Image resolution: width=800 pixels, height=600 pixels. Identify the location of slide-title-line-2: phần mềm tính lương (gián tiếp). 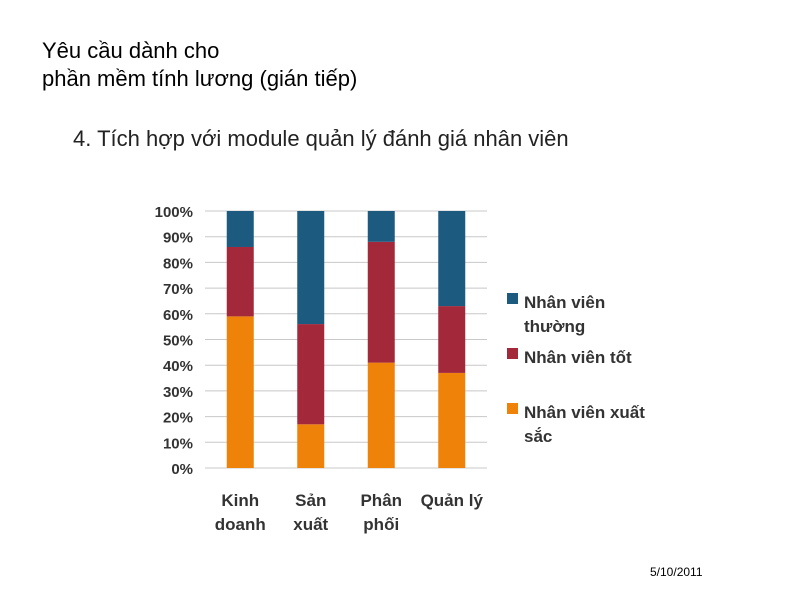
(200, 78).